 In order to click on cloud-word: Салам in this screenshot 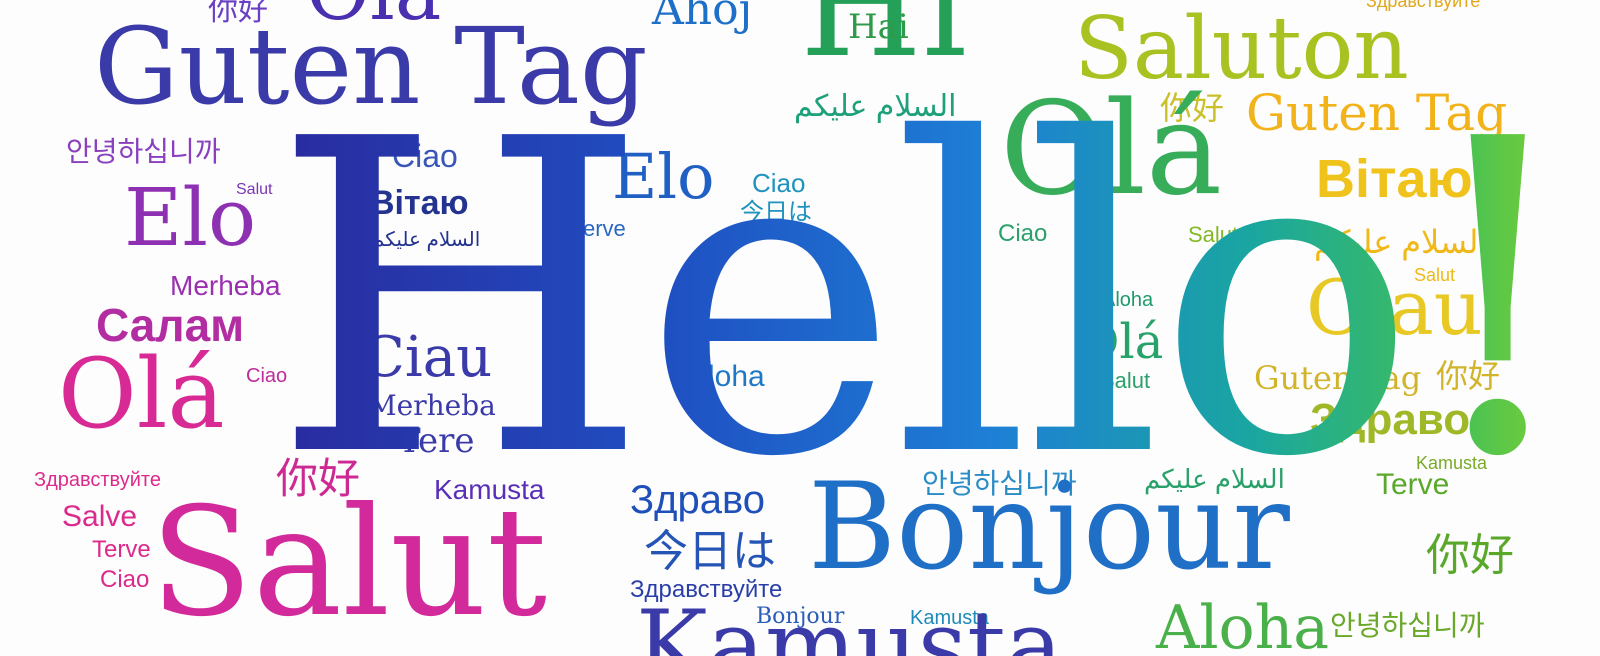, I will do `click(170, 325)`.